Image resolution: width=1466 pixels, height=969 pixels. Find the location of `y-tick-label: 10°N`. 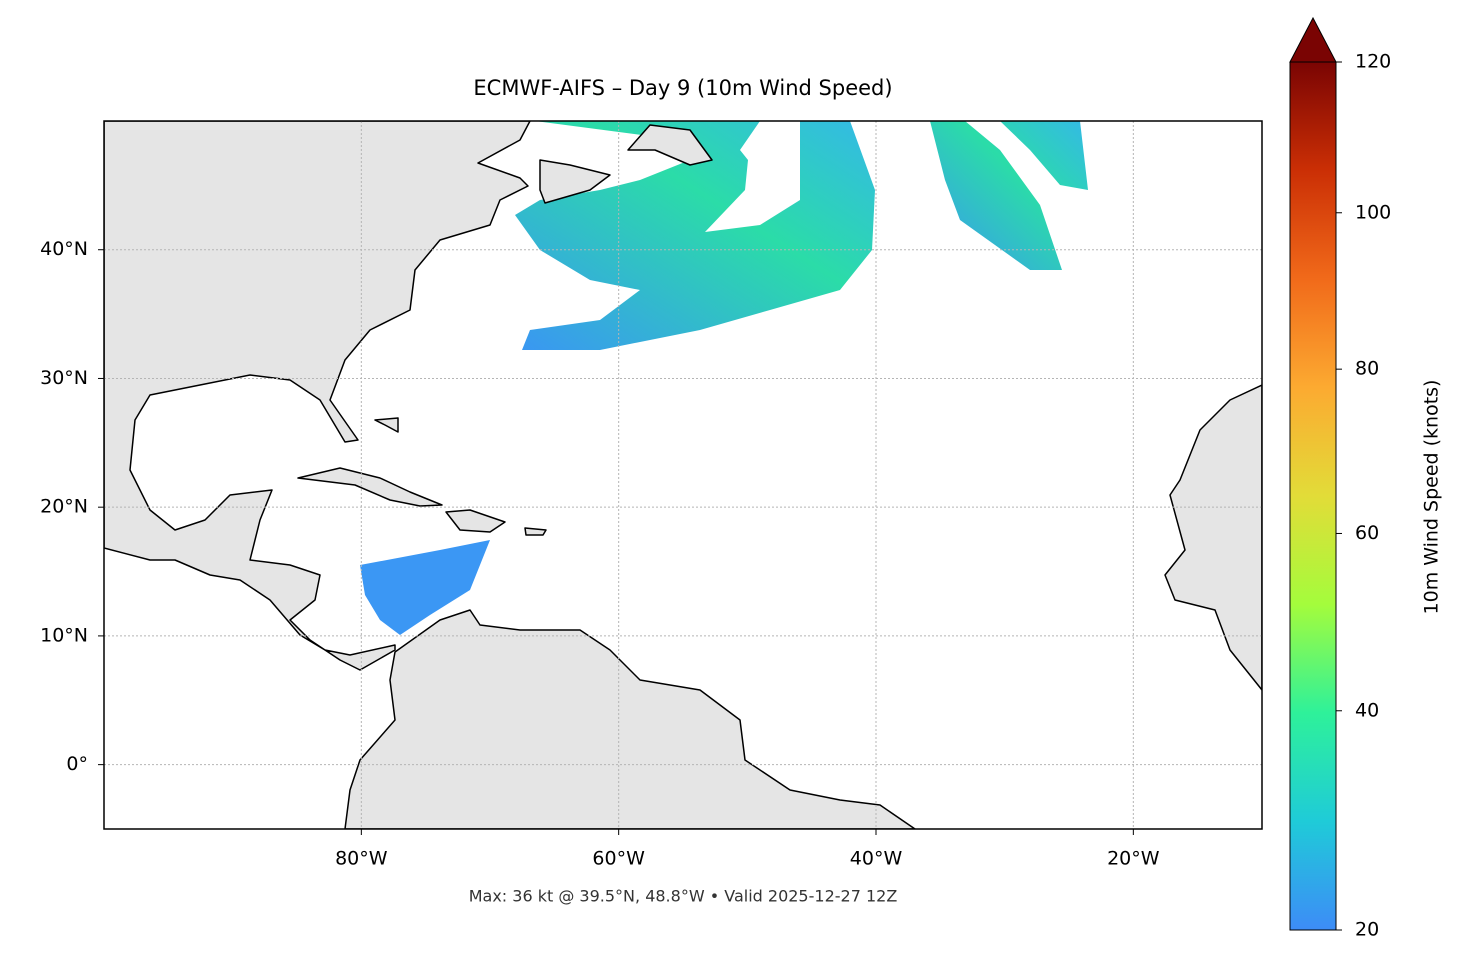

y-tick-label: 10°N is located at coordinates (64, 635).